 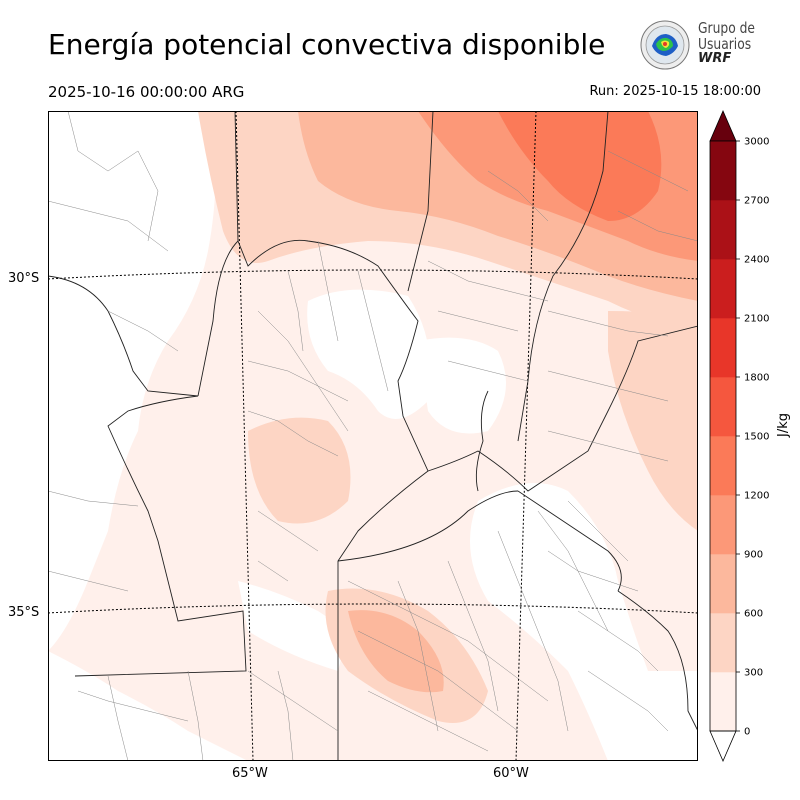 I want to click on colorbar-tick-label: 1800, so click(x=756, y=378).